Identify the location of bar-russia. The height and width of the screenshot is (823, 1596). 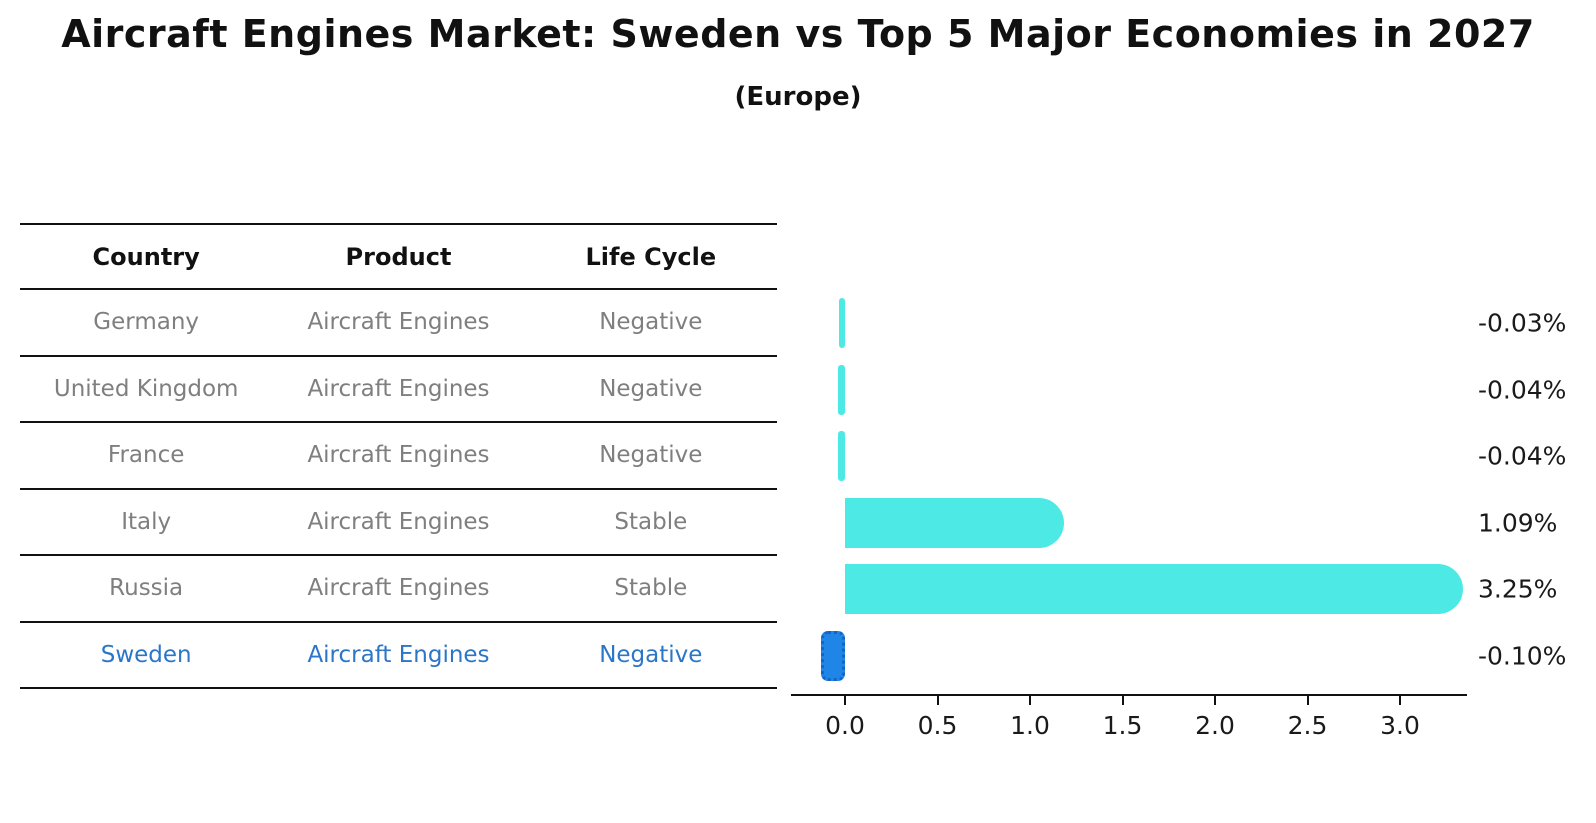
(1154, 589).